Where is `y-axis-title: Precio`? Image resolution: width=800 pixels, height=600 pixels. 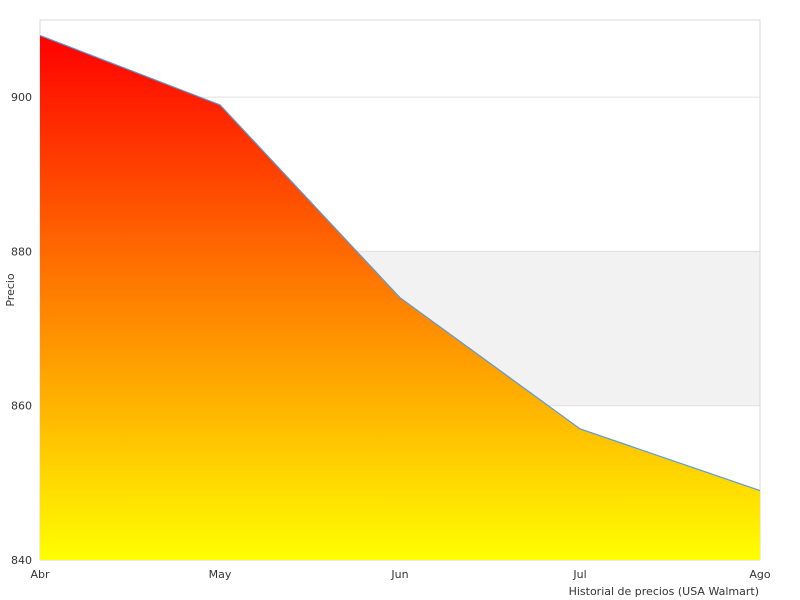
y-axis-title: Precio is located at coordinates (10, 290).